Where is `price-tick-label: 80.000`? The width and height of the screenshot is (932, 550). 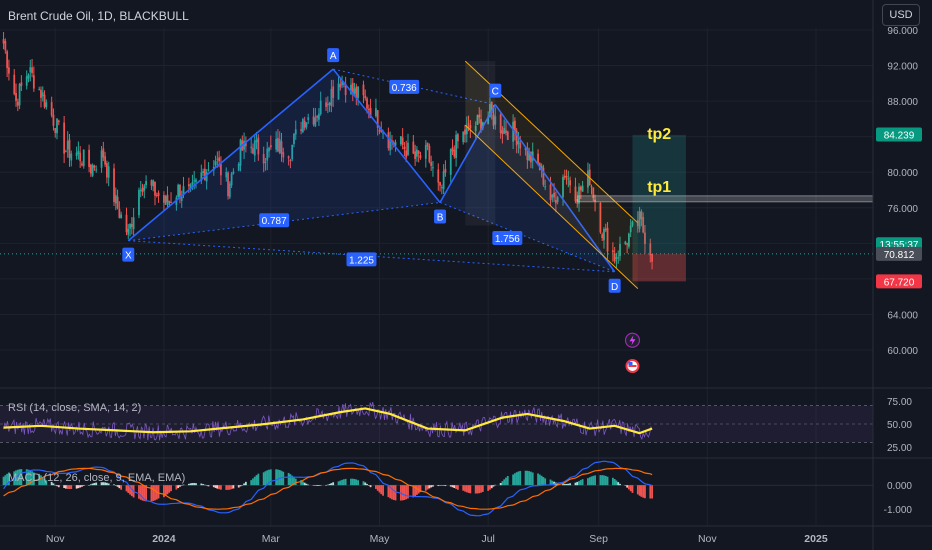 price-tick-label: 80.000 is located at coordinates (902, 173).